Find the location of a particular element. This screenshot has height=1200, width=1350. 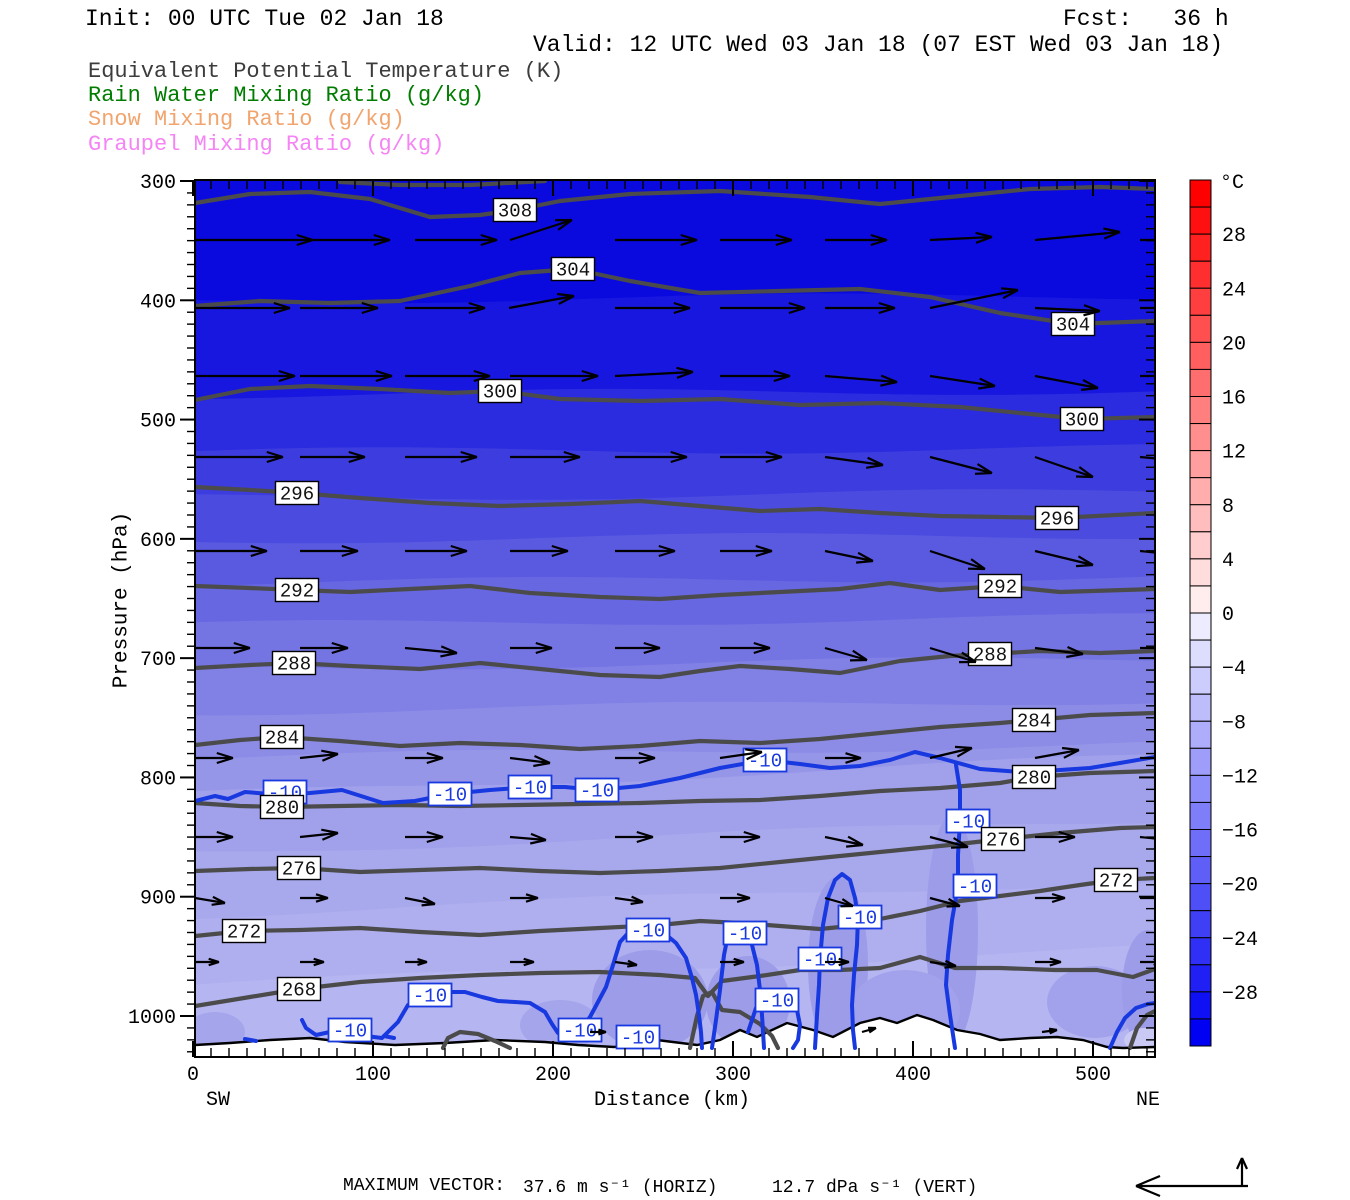

svg-text: 280 is located at coordinates (282, 809).